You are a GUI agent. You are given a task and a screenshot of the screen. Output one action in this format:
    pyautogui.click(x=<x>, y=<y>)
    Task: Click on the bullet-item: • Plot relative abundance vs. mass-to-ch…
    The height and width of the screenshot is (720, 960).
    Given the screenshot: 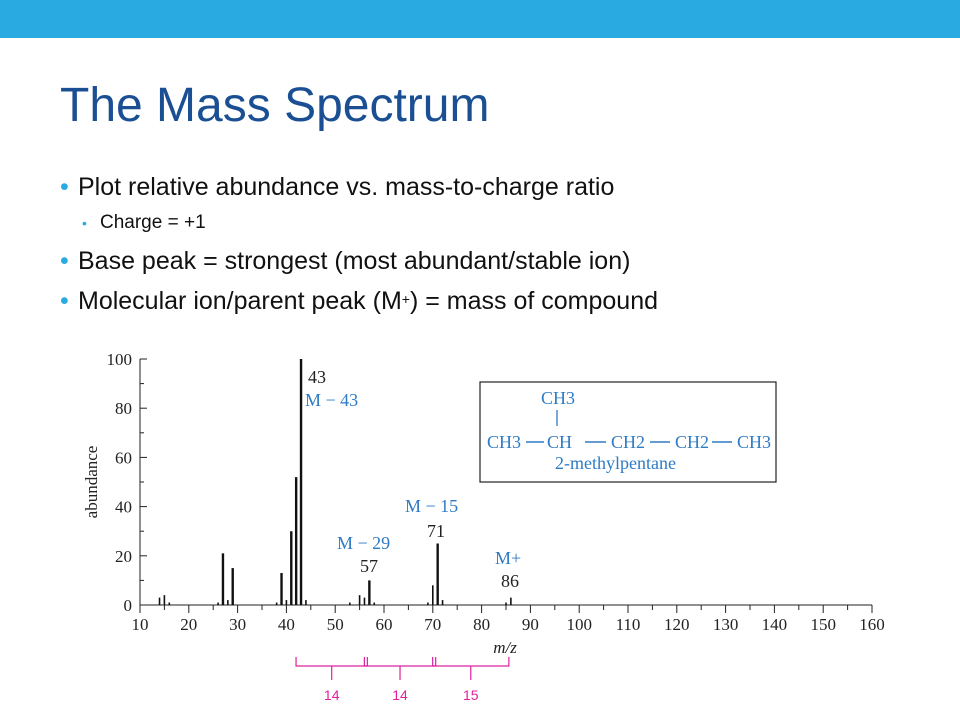 What is the action you would take?
    pyautogui.click(x=359, y=187)
    